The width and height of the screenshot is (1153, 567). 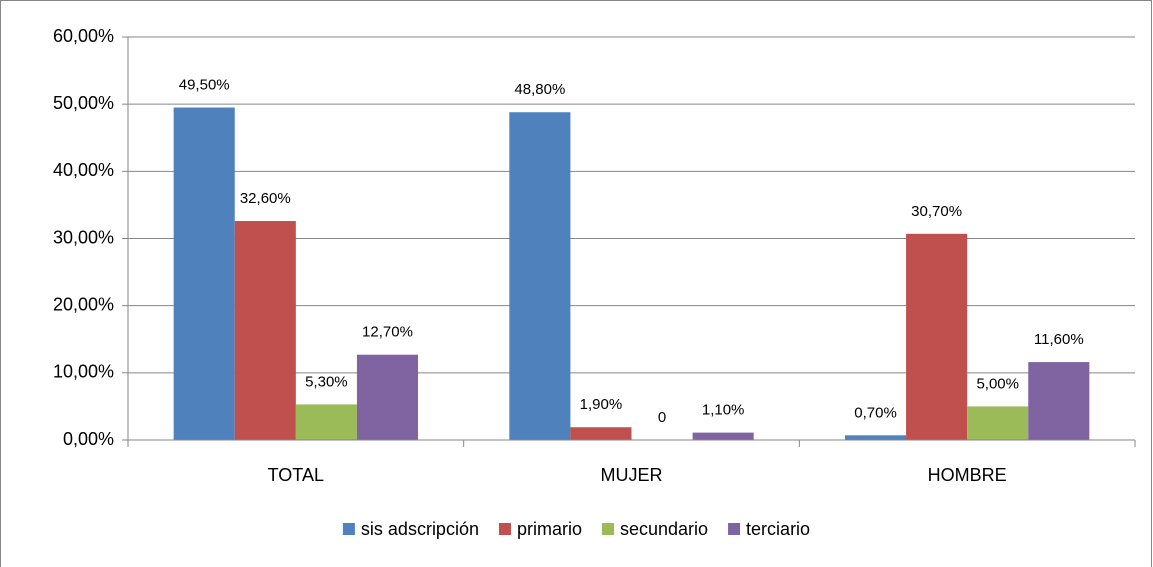 What do you see at coordinates (387, 332) in the screenshot?
I see `data-label: 12,70%` at bounding box center [387, 332].